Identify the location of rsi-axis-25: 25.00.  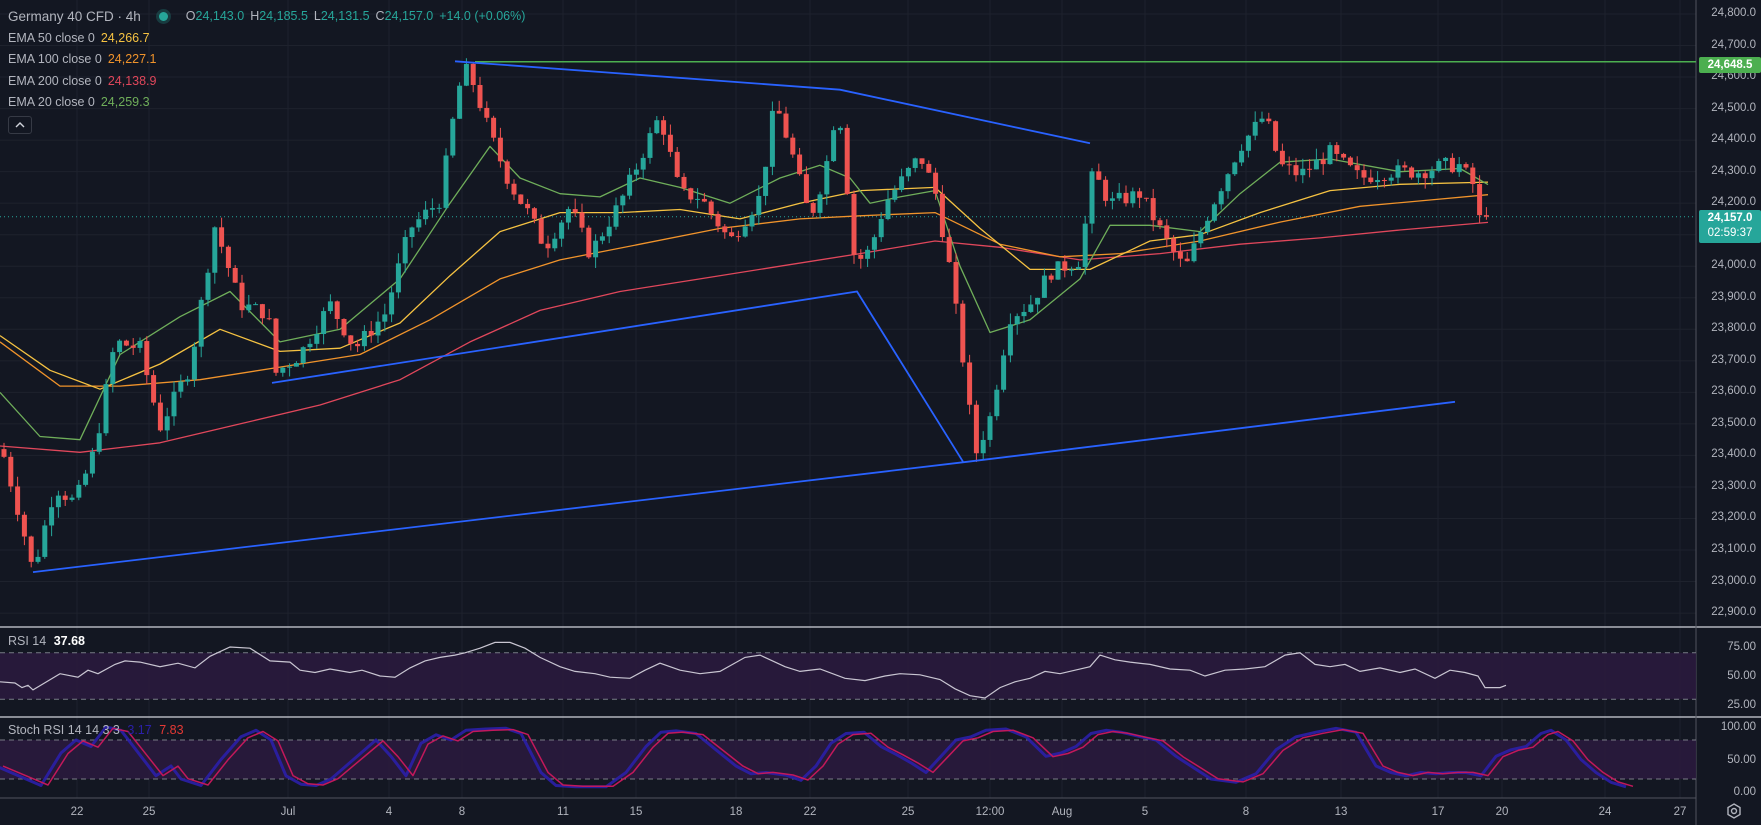
(1741, 705).